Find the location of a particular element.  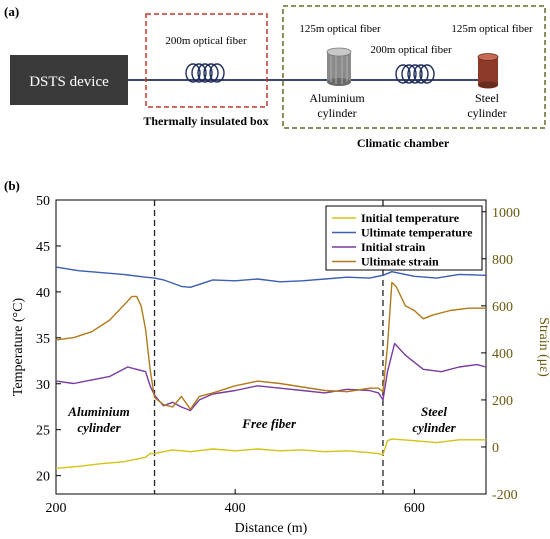

region-label-2-line1: Steel is located at coordinates (434, 411).